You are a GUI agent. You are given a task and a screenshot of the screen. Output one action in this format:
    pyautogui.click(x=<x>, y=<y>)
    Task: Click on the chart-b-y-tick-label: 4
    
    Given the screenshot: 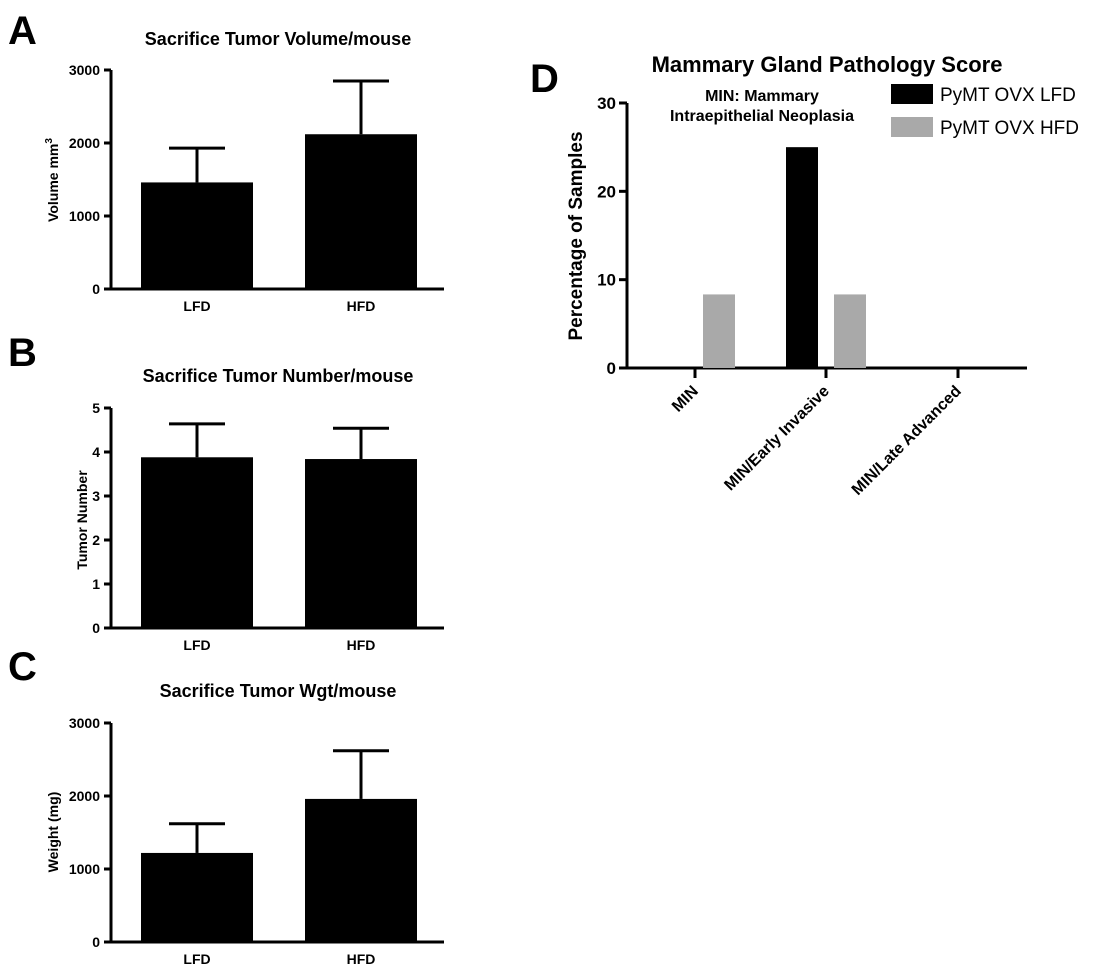 What is the action you would take?
    pyautogui.click(x=96, y=452)
    